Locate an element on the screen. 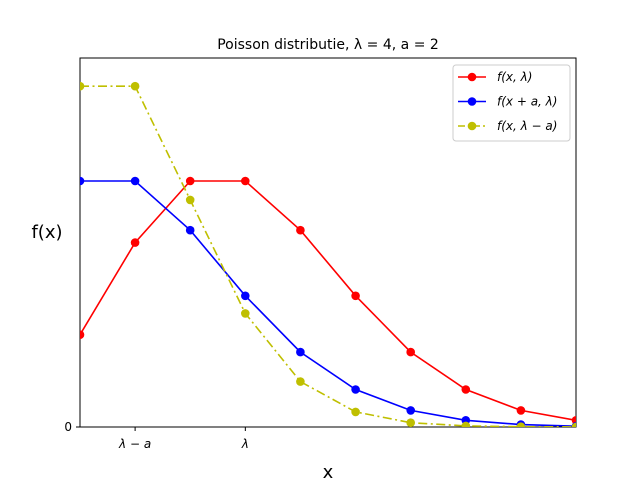 This screenshot has height=480, width=640. x-tick-label-1: λ is located at coordinates (245, 444).